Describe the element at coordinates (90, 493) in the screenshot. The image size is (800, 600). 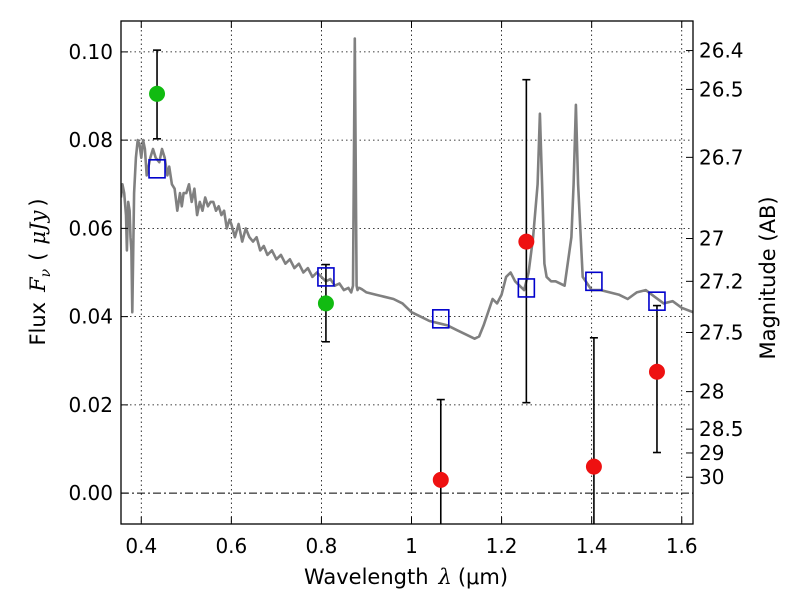
I see `y-tick-label: 0.00` at that location.